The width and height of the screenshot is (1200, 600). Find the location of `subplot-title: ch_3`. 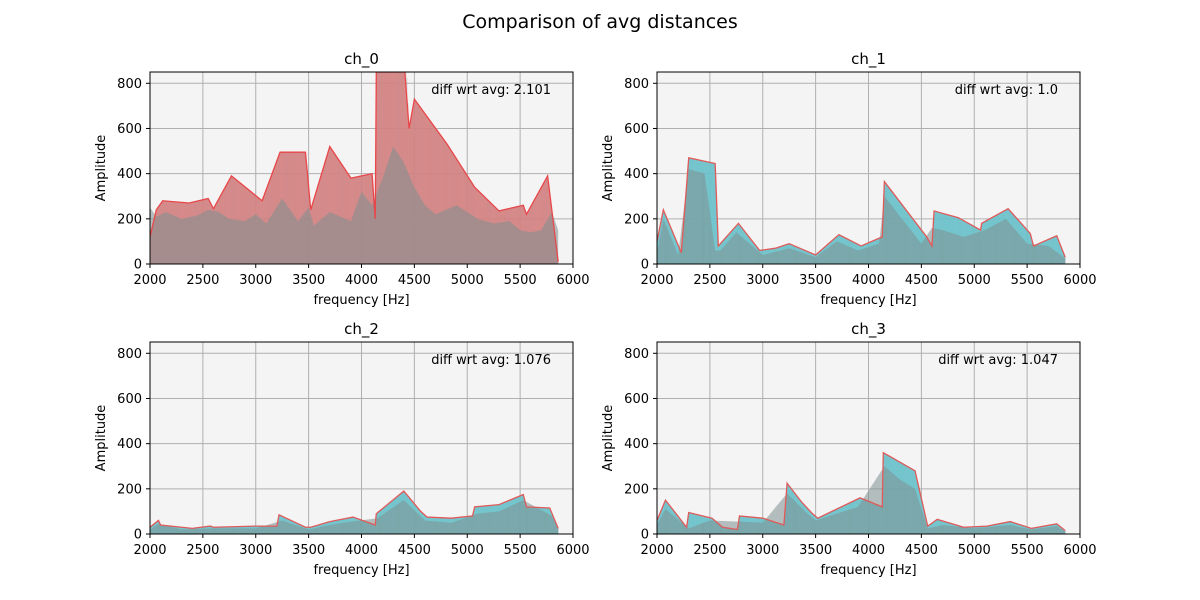

subplot-title: ch_3 is located at coordinates (868, 329).